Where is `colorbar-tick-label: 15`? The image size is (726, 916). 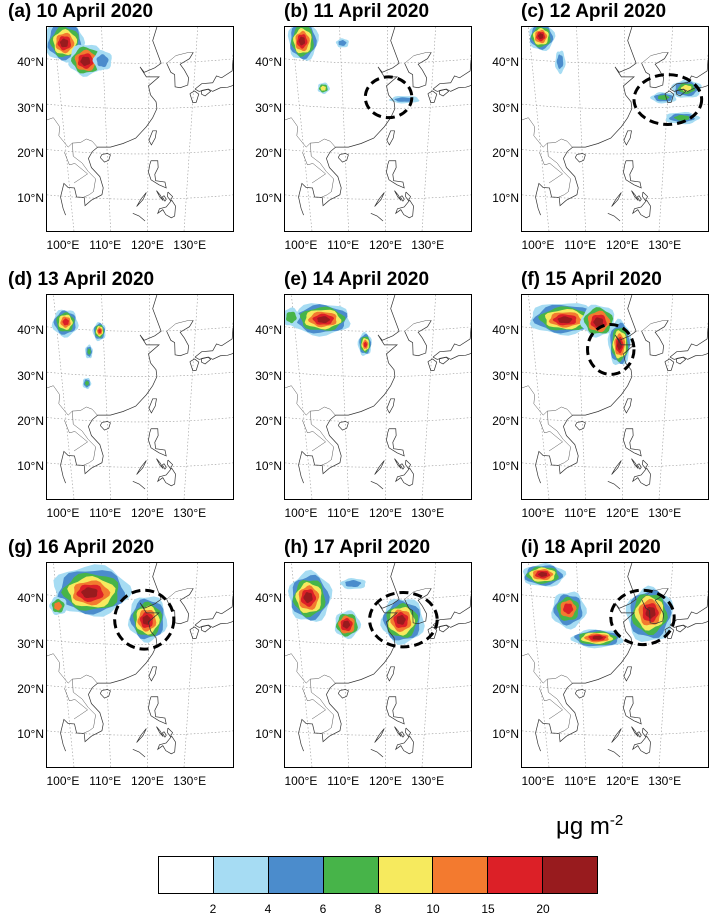
colorbar-tick-label: 15 is located at coordinates (488, 909).